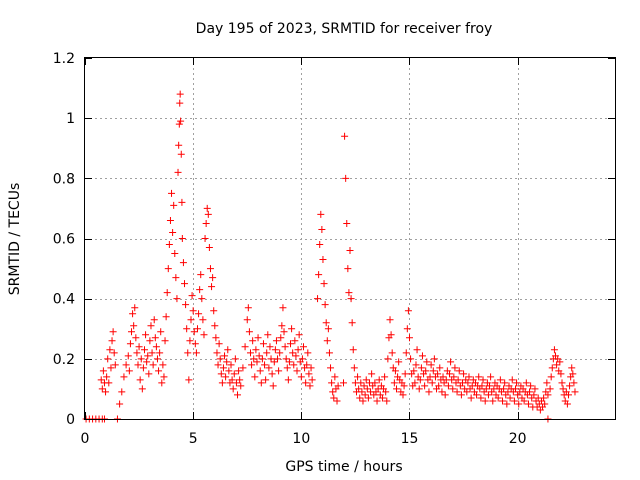 Image resolution: width=640 pixels, height=480 pixels. I want to click on y-tick-label: 0, so click(70, 420).